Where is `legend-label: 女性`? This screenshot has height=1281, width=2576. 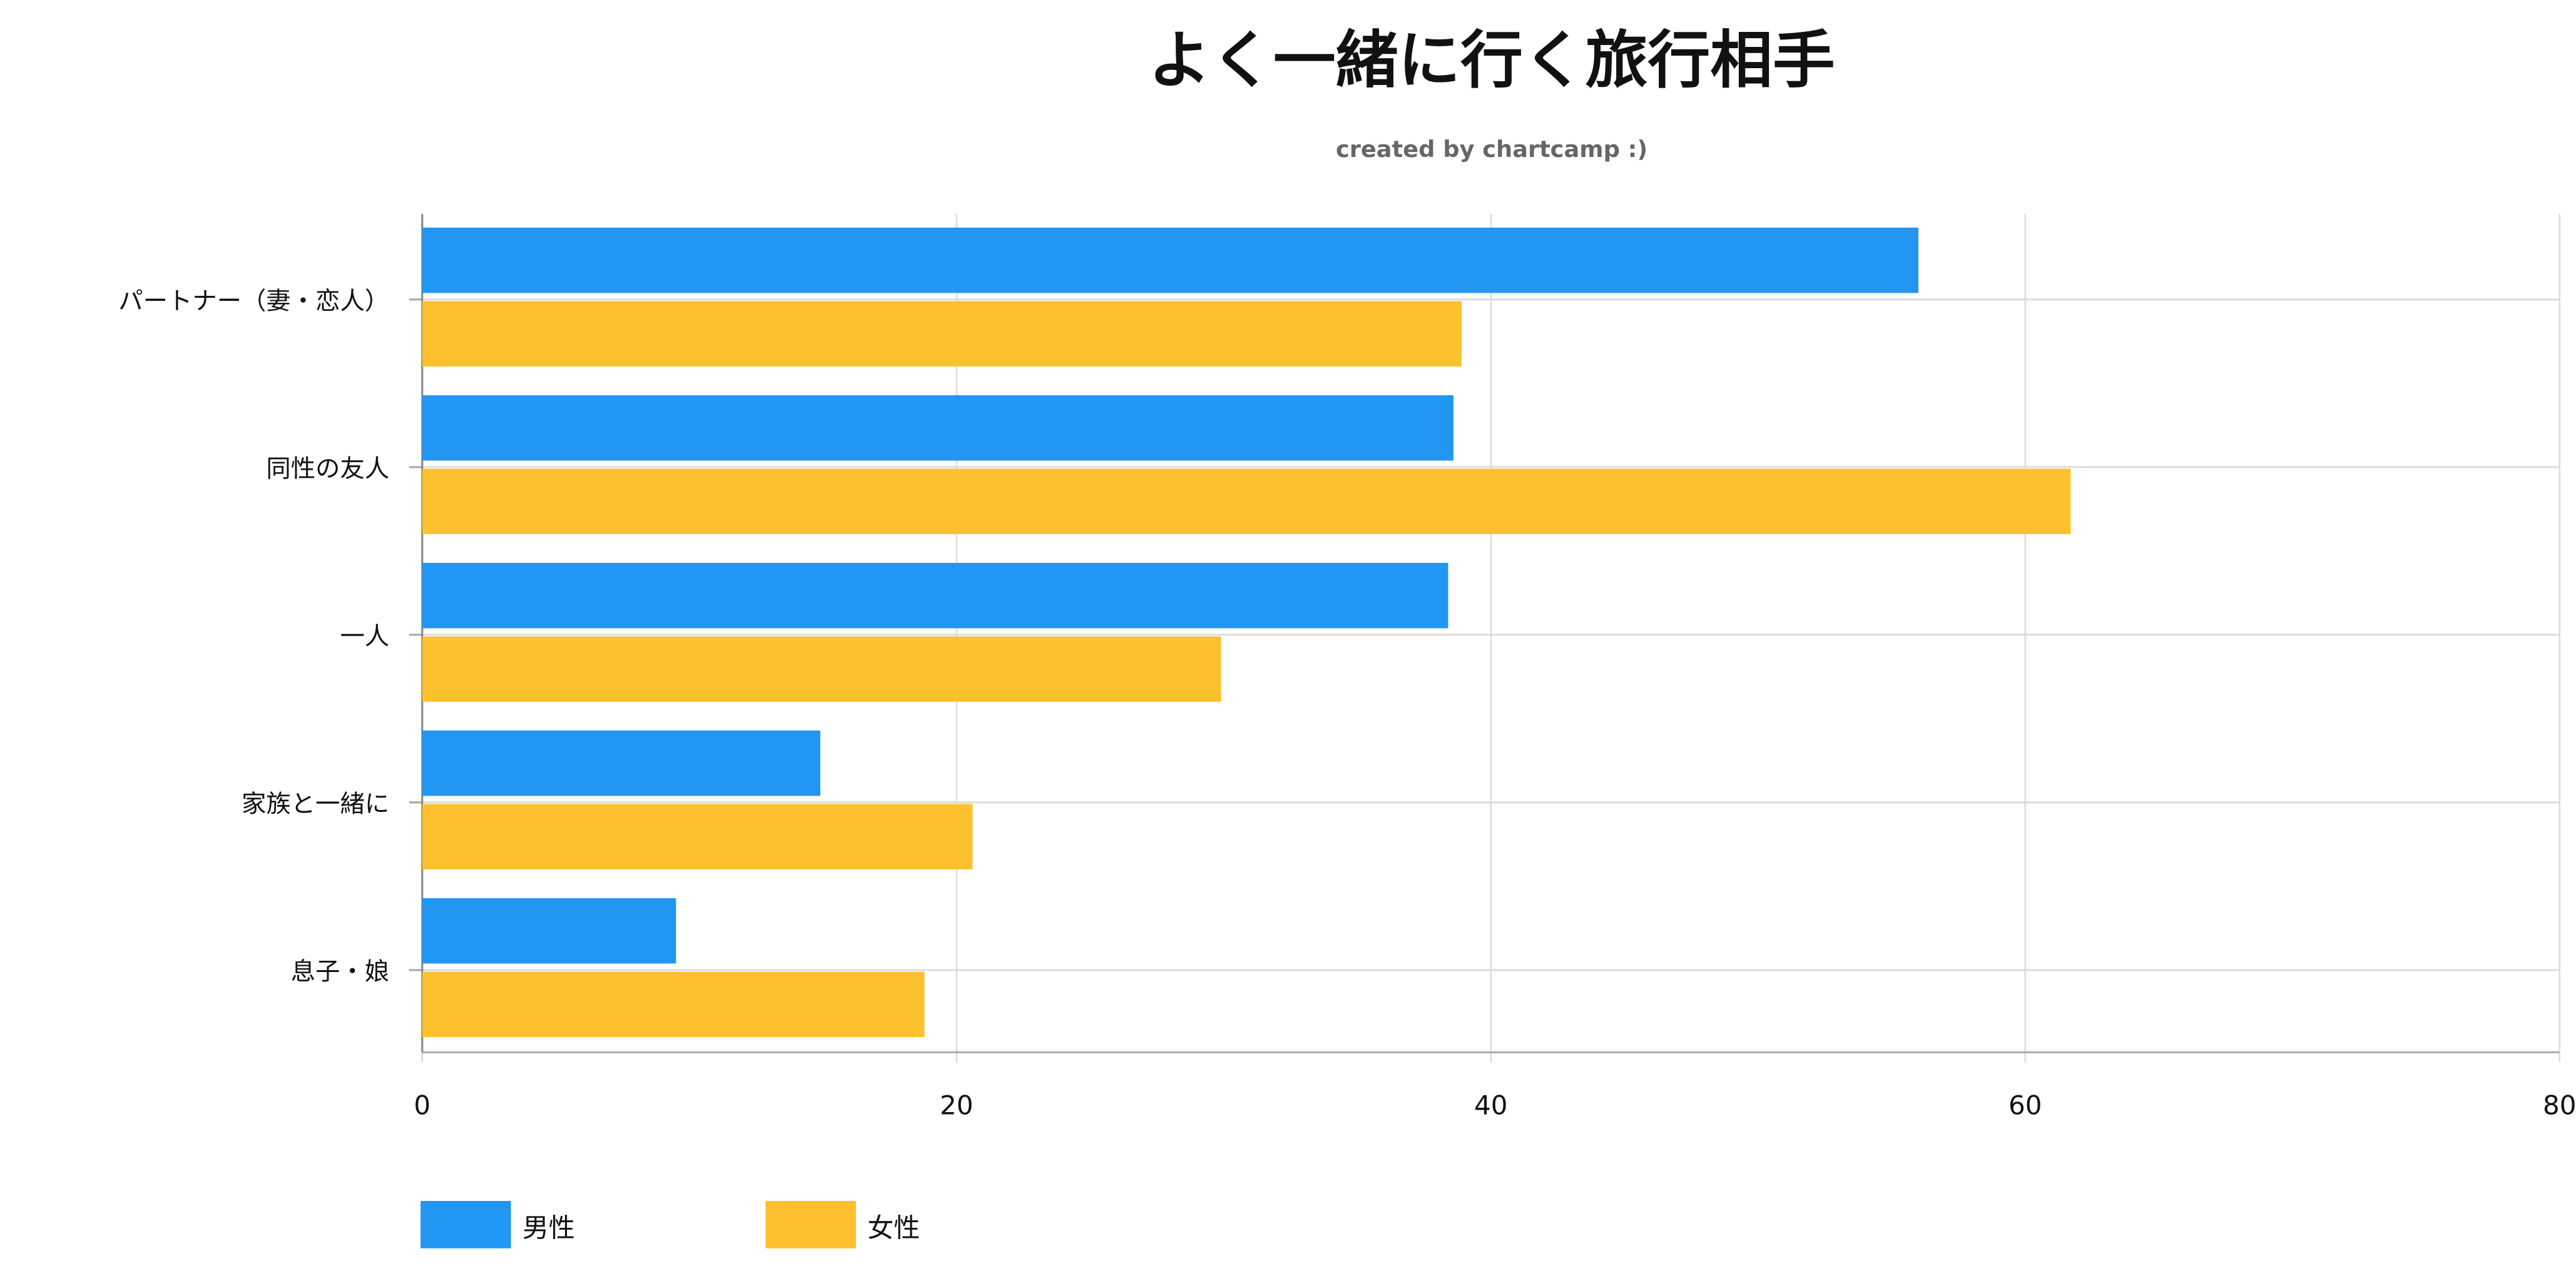 legend-label: 女性 is located at coordinates (894, 1228).